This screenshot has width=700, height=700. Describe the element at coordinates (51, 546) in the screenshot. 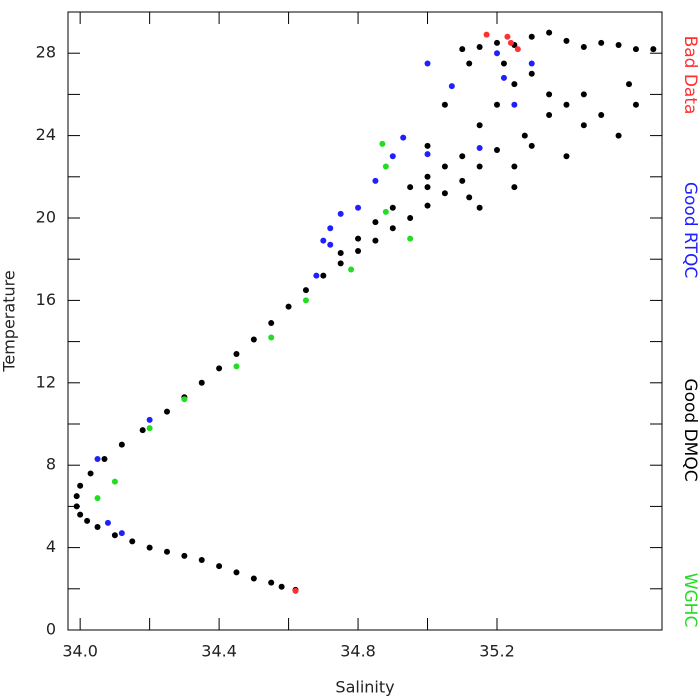

I see `y-tick-label: 4` at that location.